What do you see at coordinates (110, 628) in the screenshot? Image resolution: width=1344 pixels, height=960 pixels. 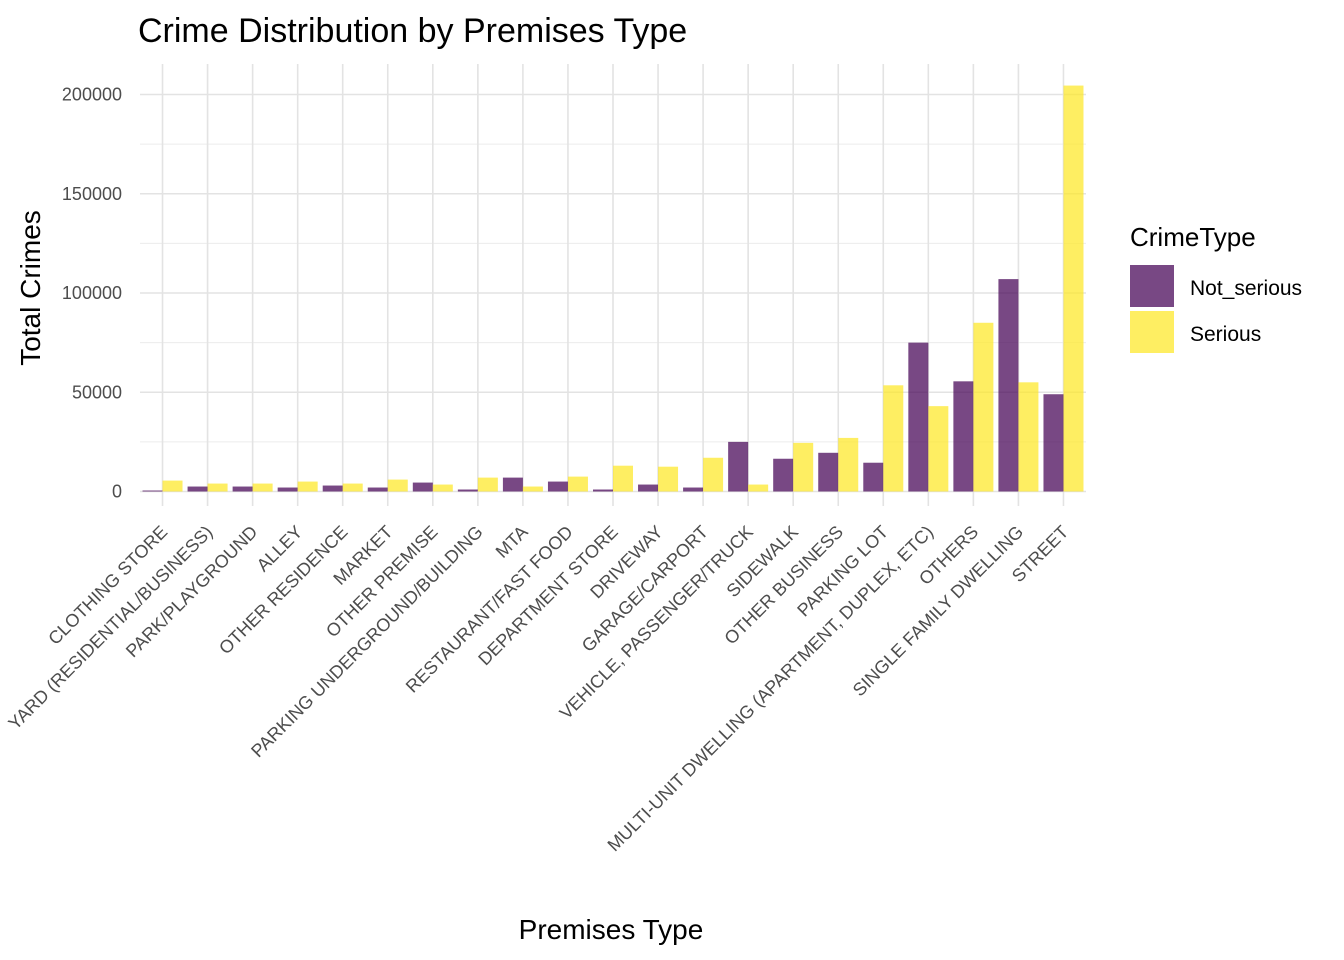 I see `x-tick-label: YARD (RESIDENTIAL/BUSINESS)` at bounding box center [110, 628].